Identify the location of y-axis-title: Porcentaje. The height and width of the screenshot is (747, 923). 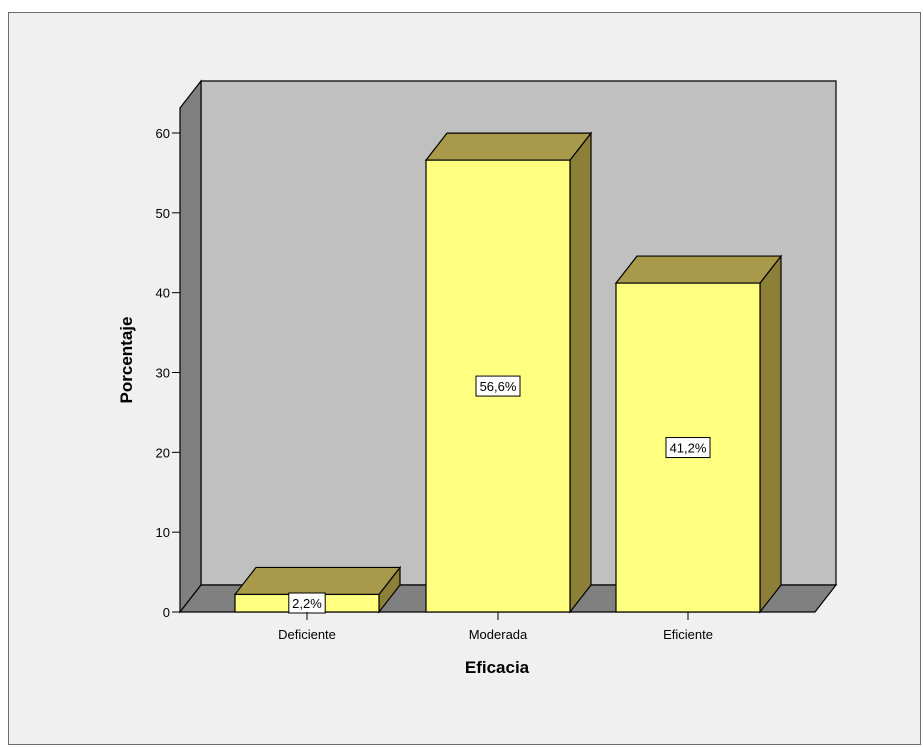
(126, 360).